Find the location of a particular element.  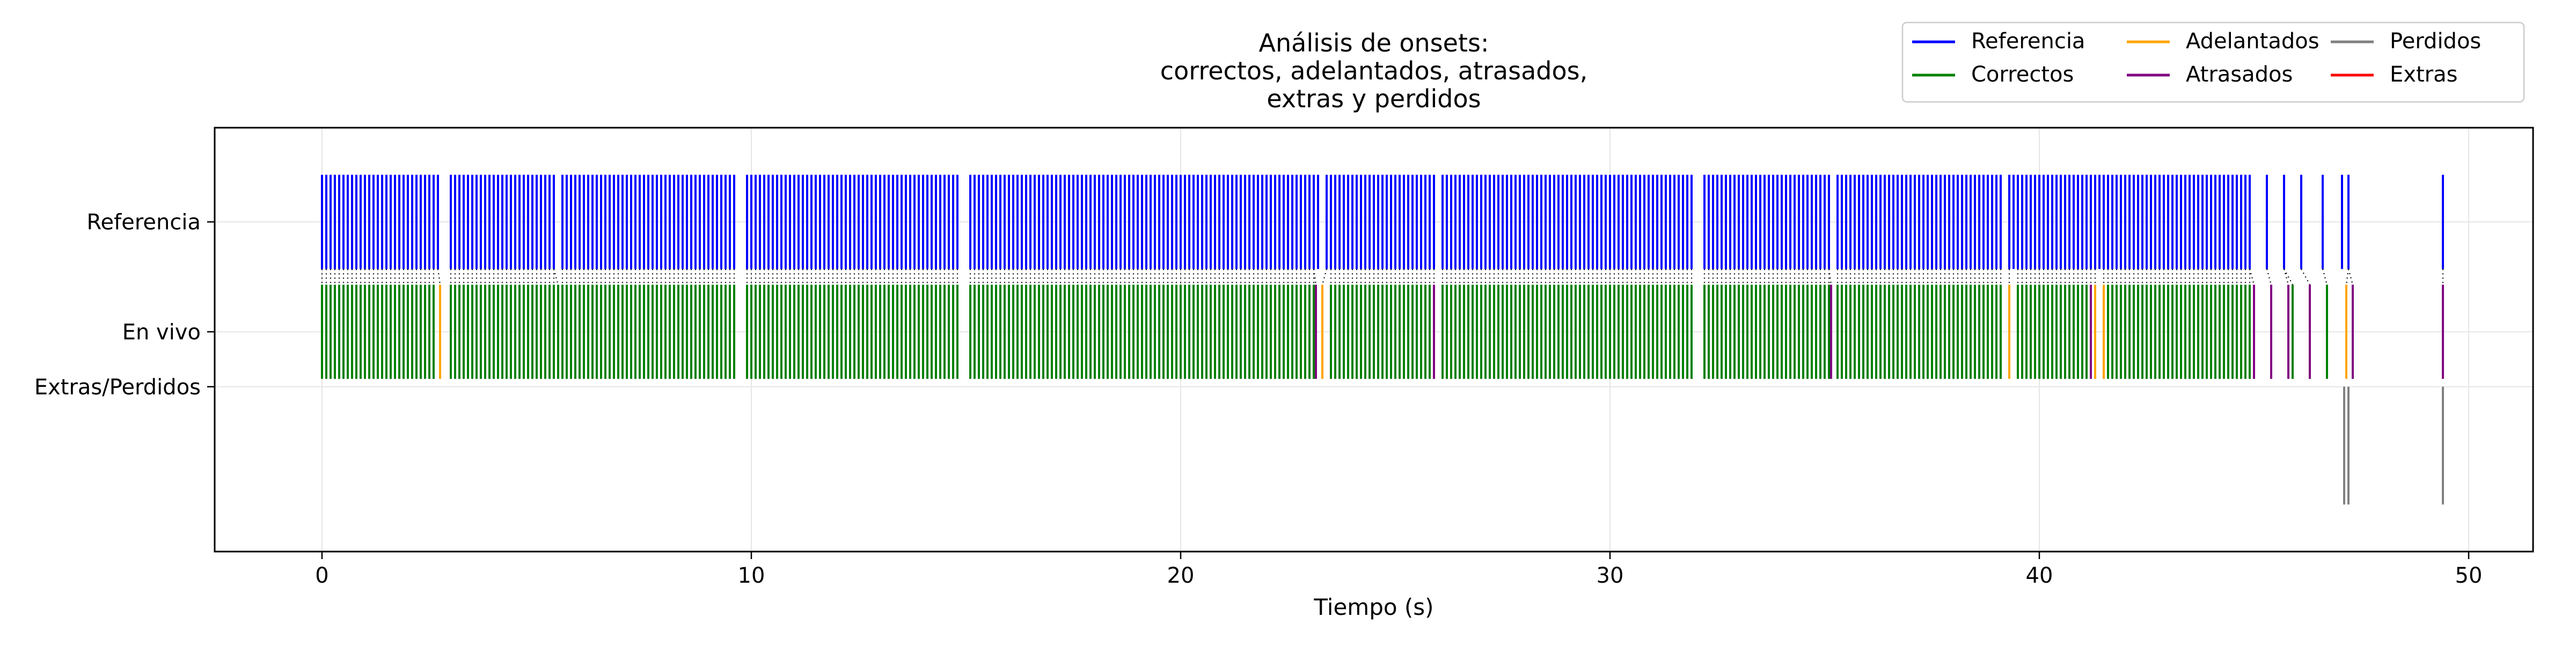

y-tick-label: Referencia is located at coordinates (144, 223).